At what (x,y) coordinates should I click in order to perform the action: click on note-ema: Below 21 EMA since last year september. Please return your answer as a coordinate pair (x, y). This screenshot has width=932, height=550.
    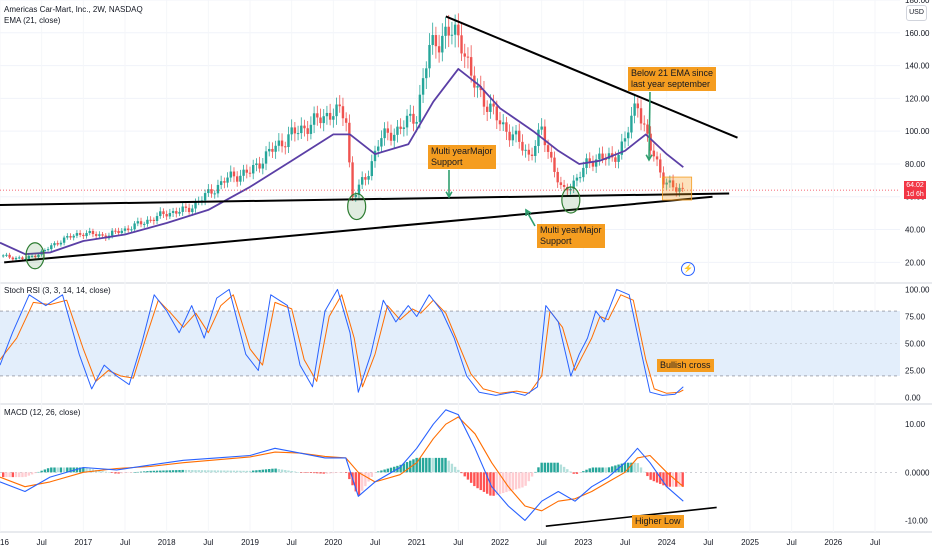
    Looking at the image, I should click on (672, 79).